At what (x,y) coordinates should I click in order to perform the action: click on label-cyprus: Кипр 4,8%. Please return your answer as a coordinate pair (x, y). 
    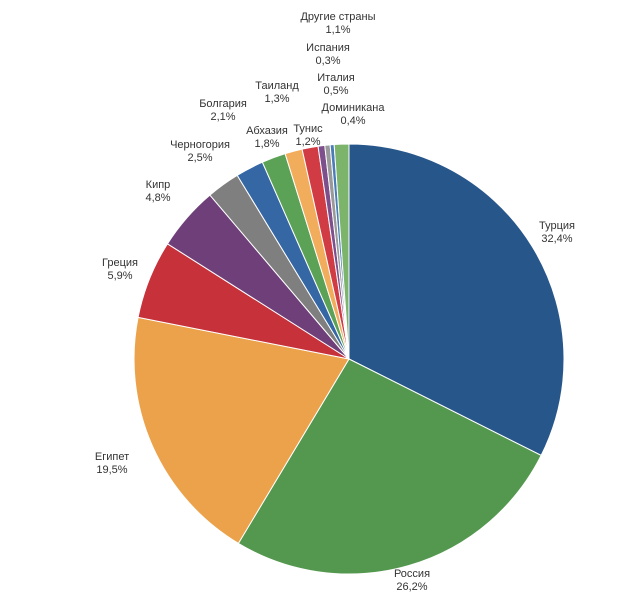
    Looking at the image, I should click on (157, 191).